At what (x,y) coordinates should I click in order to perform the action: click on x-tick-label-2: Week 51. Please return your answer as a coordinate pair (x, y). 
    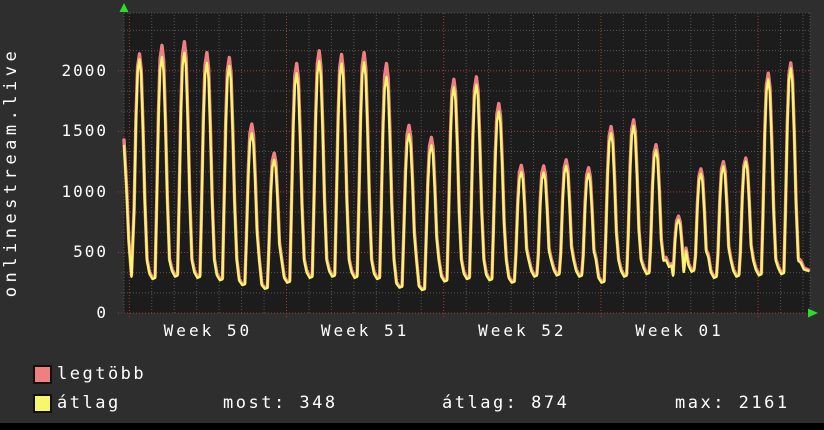
    Looking at the image, I should click on (365, 330).